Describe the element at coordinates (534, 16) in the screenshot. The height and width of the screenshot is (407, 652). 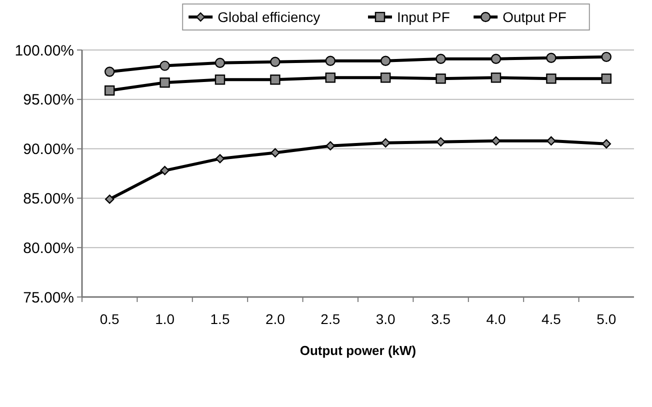
I see `legend-label: Output PF` at that location.